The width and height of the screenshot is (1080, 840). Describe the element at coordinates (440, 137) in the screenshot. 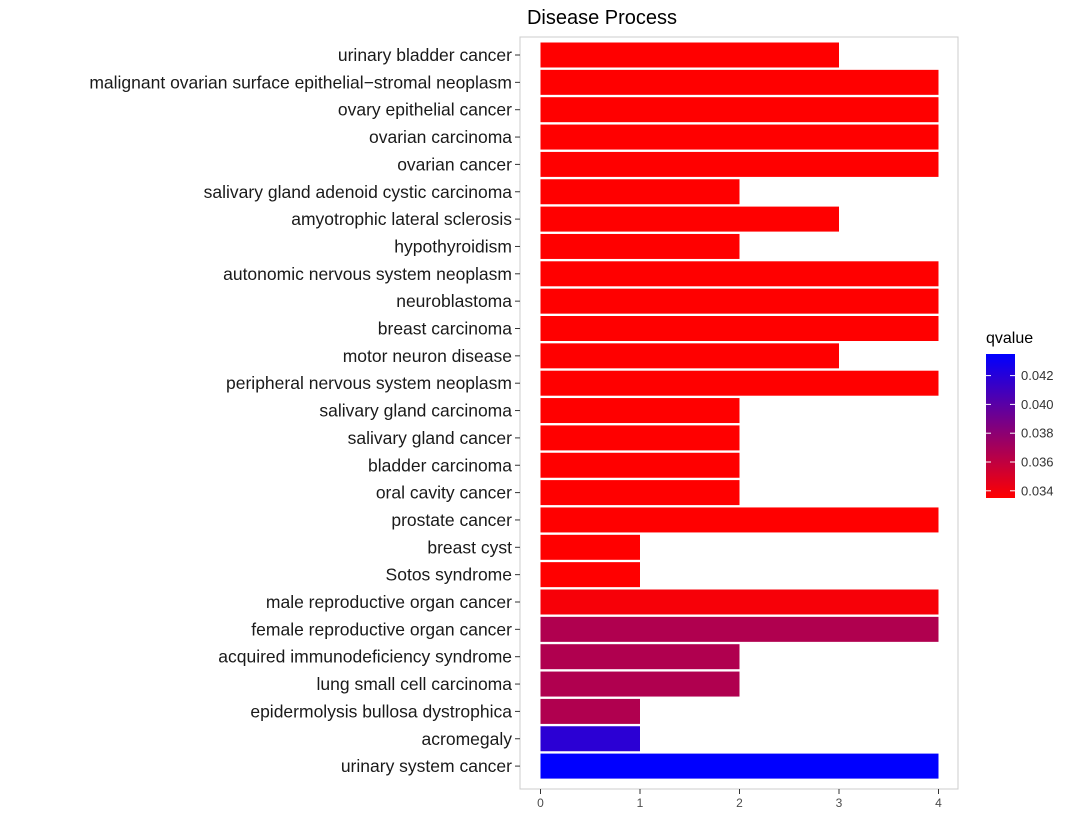

I see `category-label: ovarian carcinoma` at that location.